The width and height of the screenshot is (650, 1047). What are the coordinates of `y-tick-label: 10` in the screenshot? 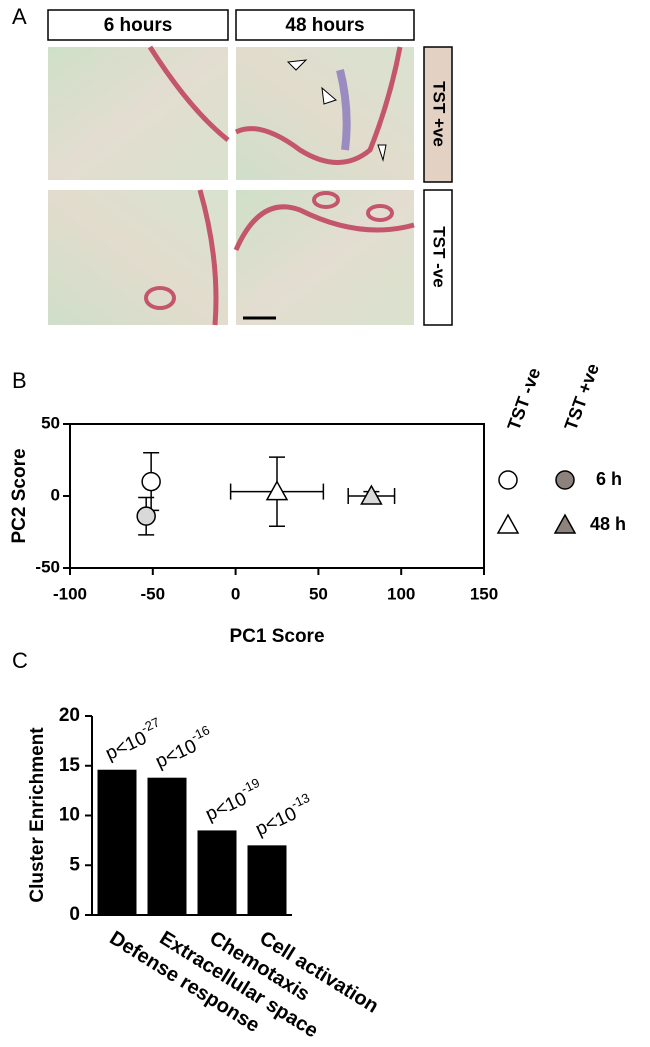 It's located at (69, 815).